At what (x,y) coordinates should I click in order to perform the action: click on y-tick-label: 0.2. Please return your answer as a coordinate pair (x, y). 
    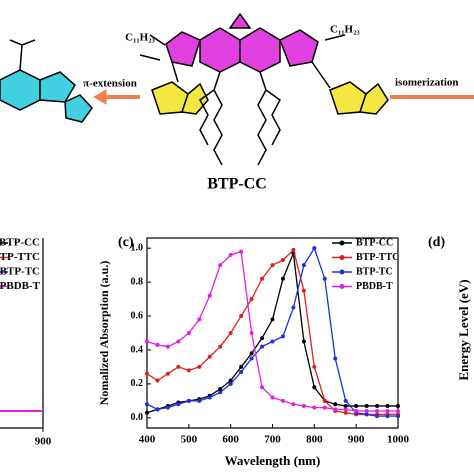
    Looking at the image, I should click on (137, 383).